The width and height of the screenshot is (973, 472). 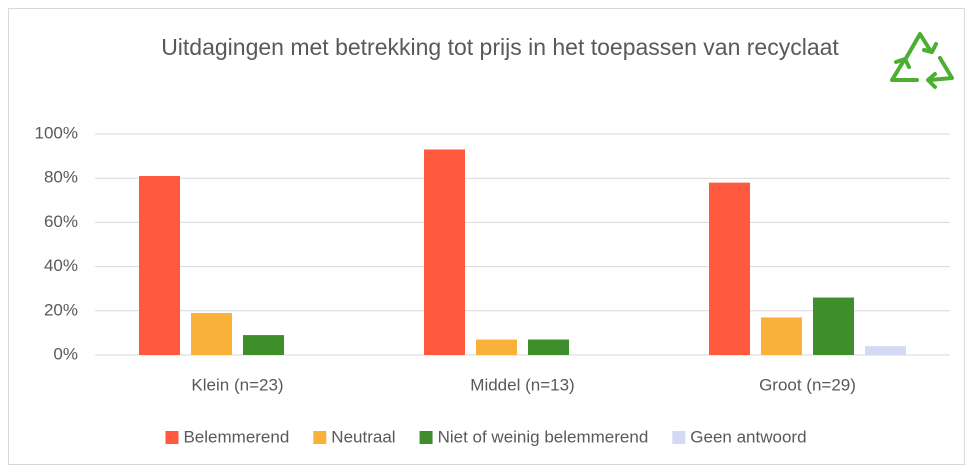 I want to click on y-tick-label: 80%, so click(x=61, y=177).